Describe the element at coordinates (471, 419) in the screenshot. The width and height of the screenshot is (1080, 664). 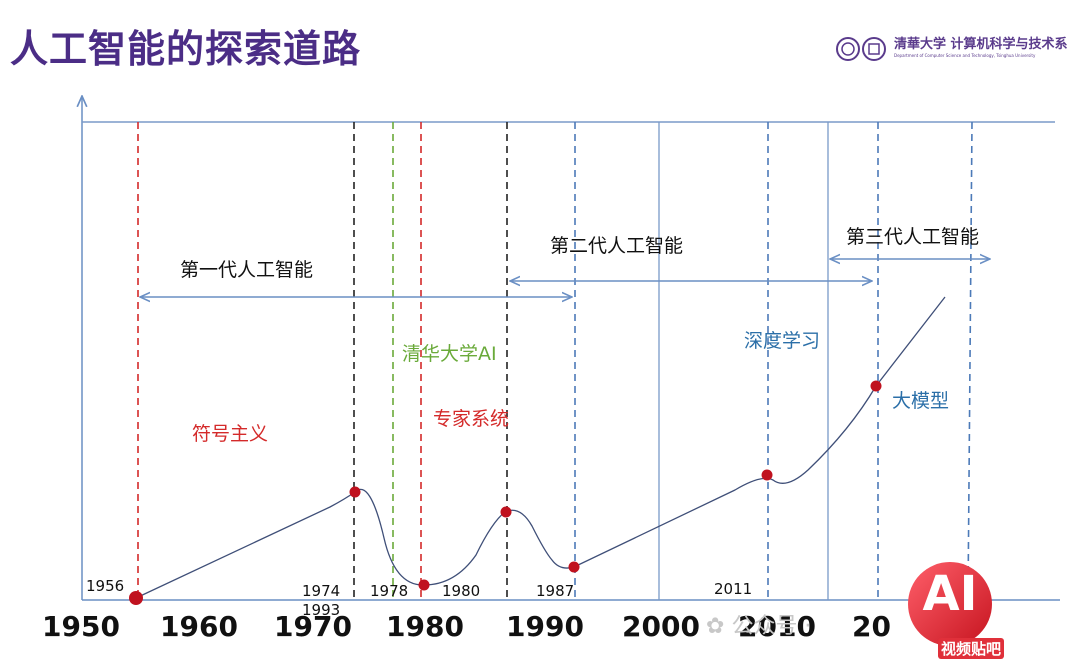
I see `expert-system-label: 专家系统` at that location.